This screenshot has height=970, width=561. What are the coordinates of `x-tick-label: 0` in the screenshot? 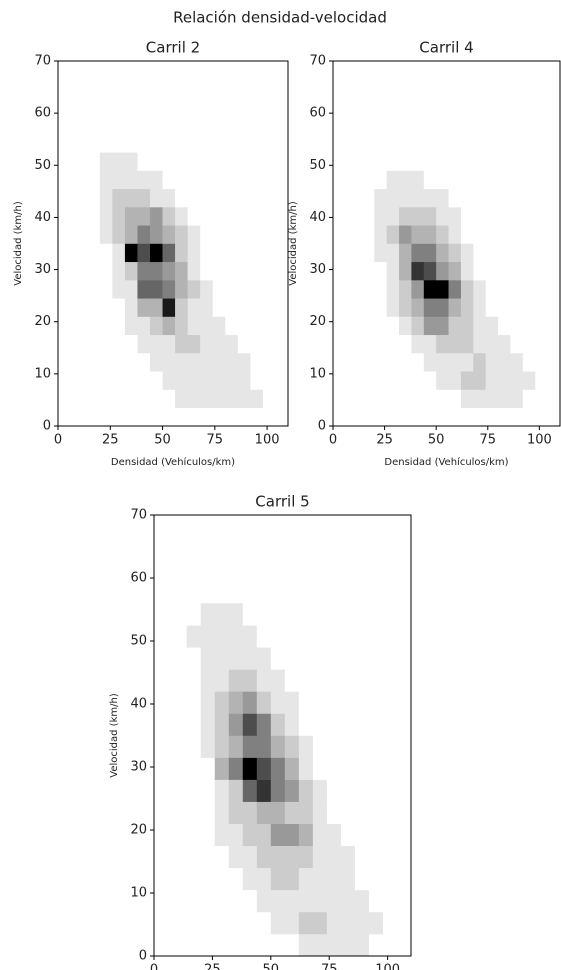 It's located at (333, 440).